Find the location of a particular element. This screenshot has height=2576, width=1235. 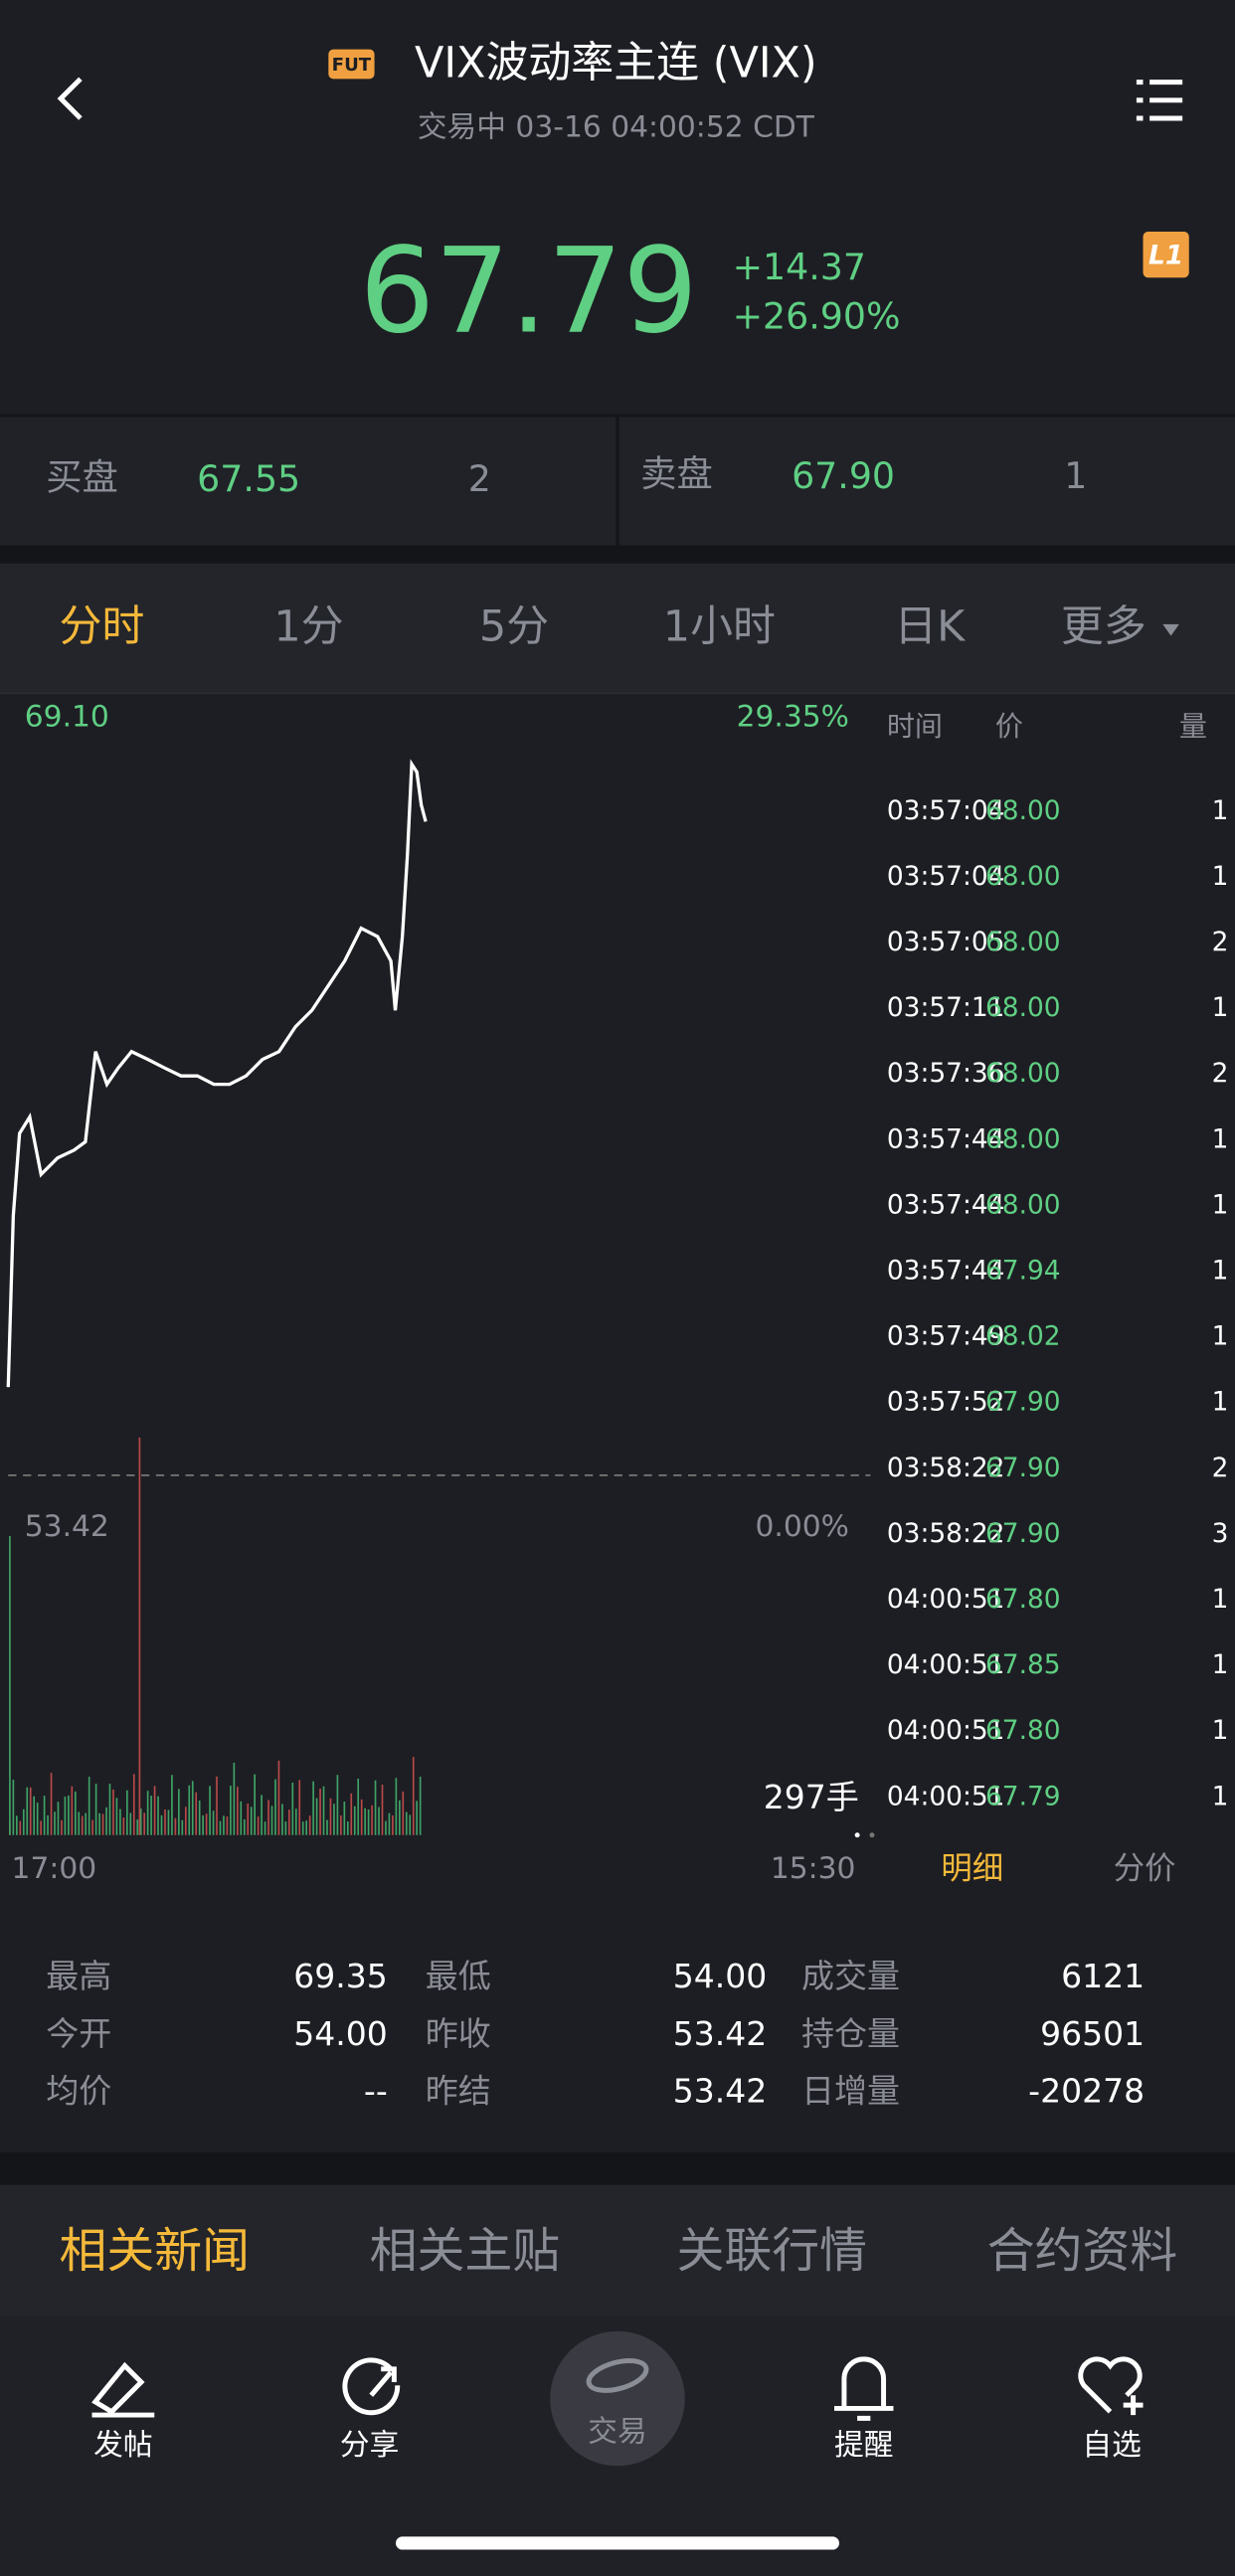

period-tab: 1分 is located at coordinates (308, 626).